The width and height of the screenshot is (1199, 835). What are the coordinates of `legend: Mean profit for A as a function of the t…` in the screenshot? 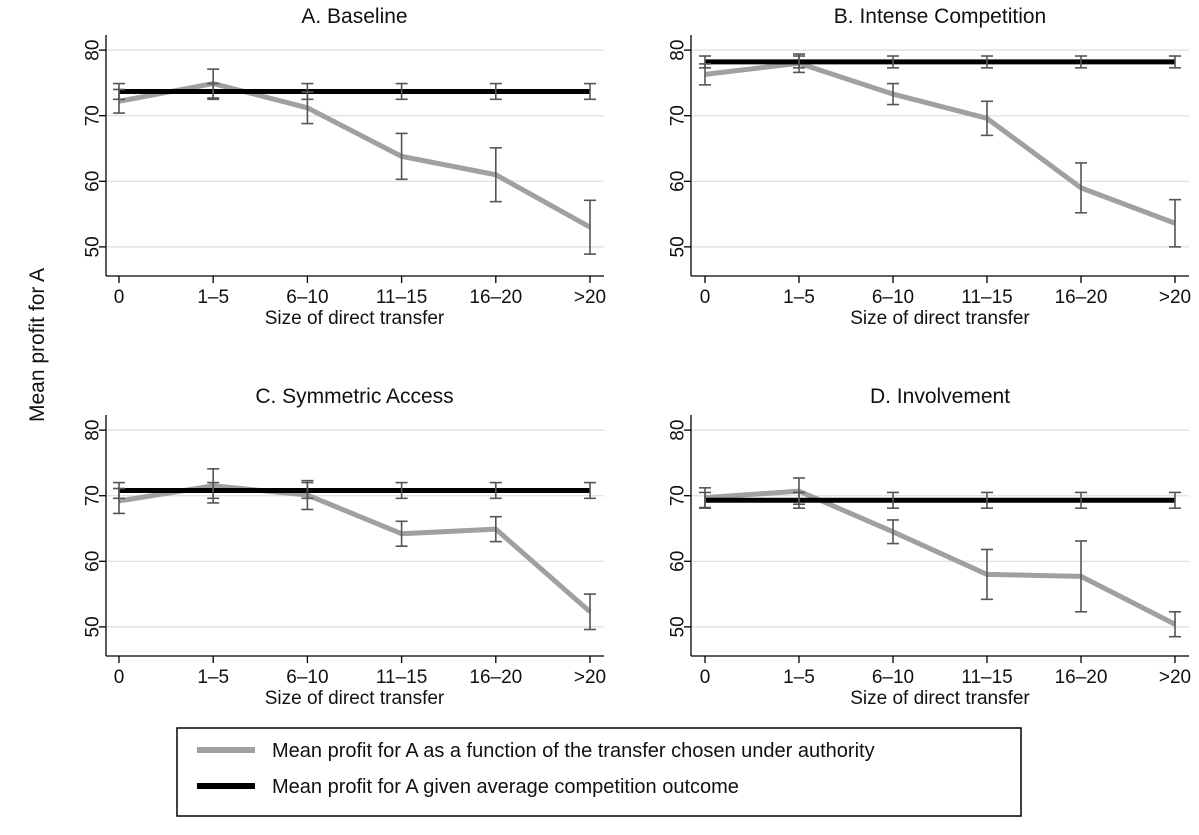 It's located at (599, 772).